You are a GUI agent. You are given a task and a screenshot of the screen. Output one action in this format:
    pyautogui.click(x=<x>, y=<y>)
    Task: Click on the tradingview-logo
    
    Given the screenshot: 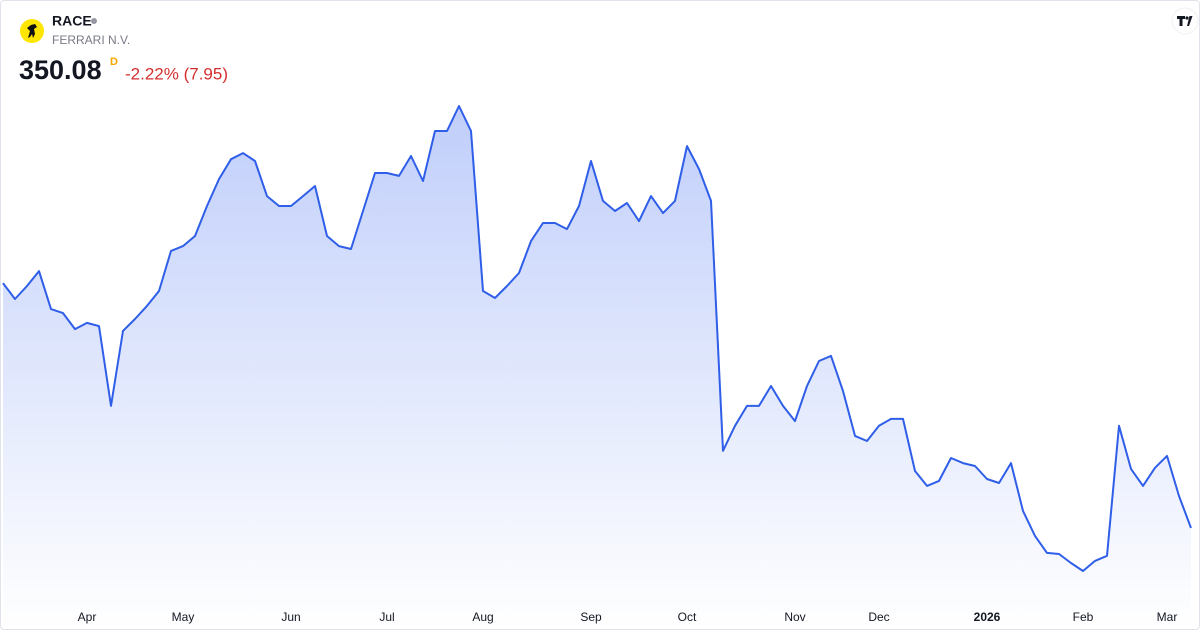 What is the action you would take?
    pyautogui.click(x=1185, y=21)
    